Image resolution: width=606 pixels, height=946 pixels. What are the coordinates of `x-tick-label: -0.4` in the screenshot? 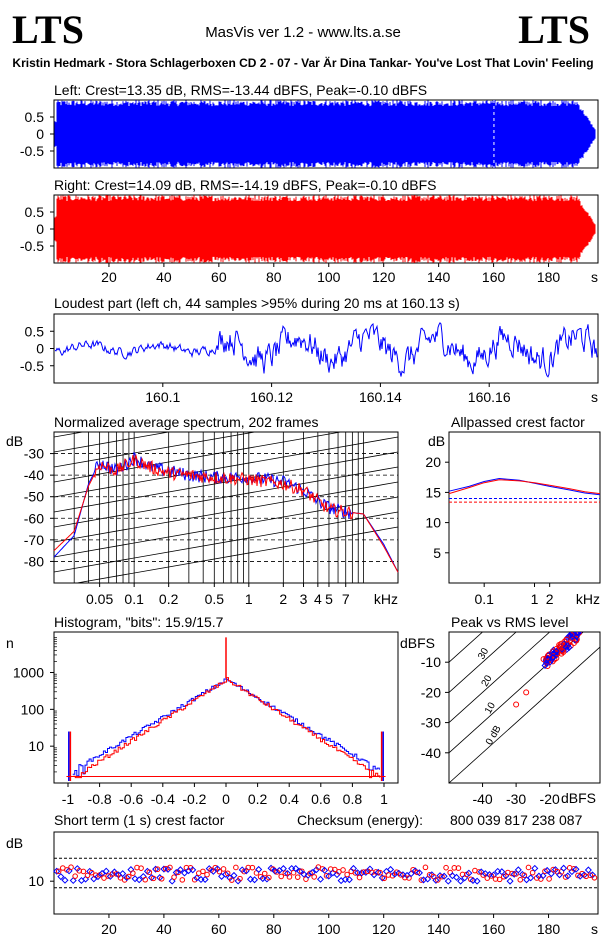 It's located at (163, 799).